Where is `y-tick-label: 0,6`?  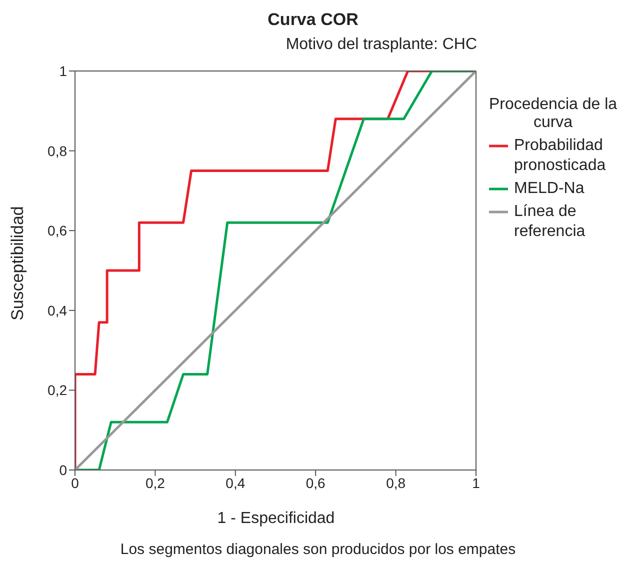 y-tick-label: 0,6 is located at coordinates (58, 230).